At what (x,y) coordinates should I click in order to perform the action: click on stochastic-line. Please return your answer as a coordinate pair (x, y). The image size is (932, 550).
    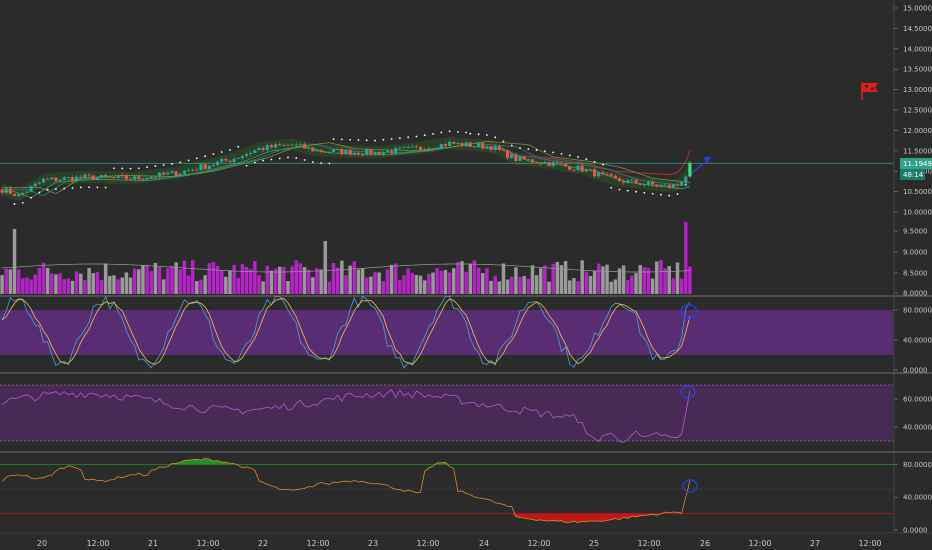
    Looking at the image, I should click on (346, 332).